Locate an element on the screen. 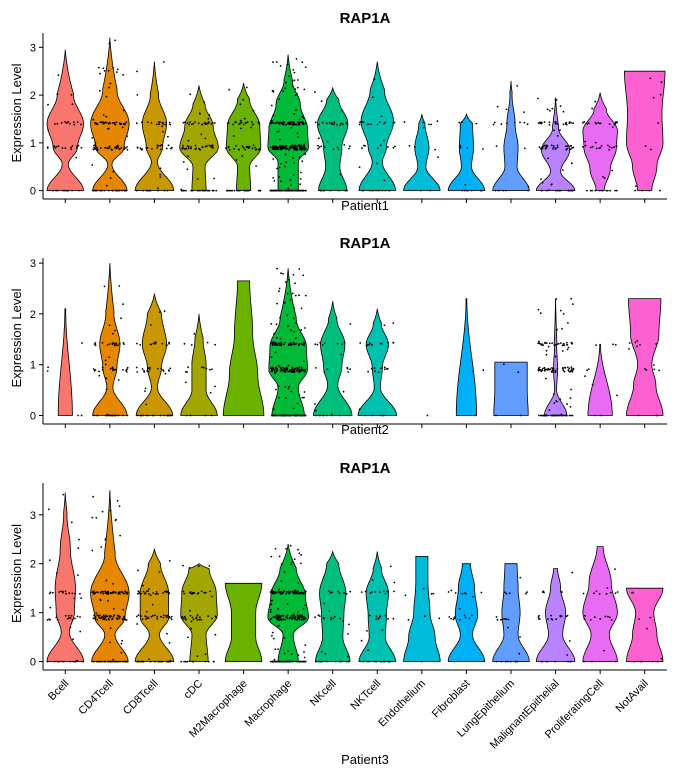 The width and height of the screenshot is (680, 780). x-tick-label: NKTcell is located at coordinates (366, 695).